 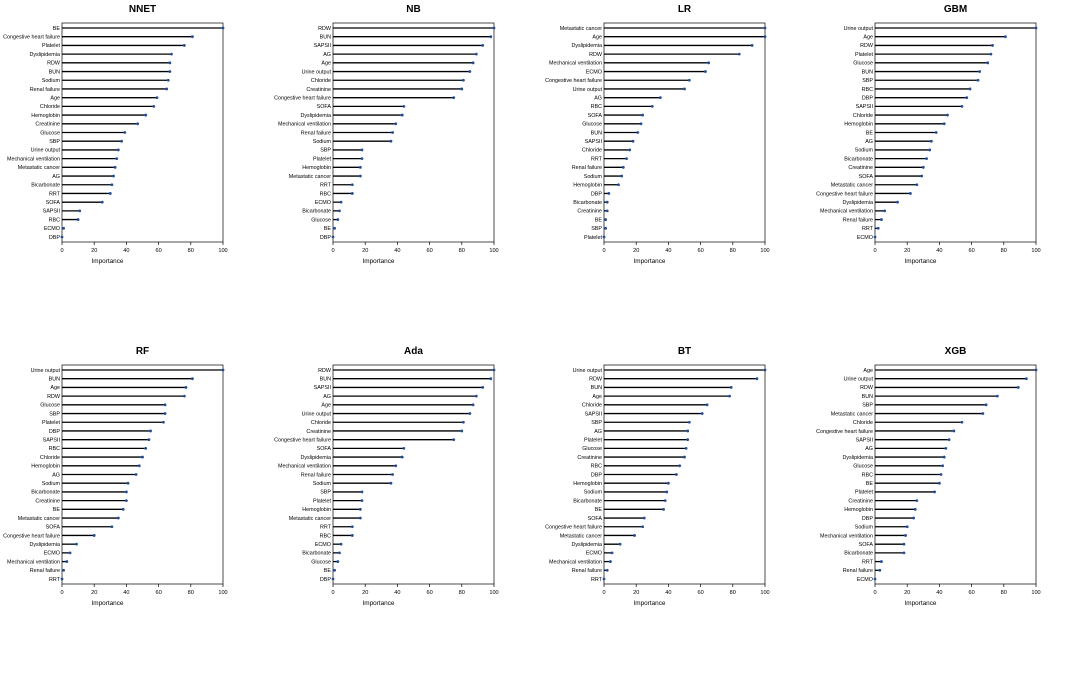 What do you see at coordinates (868, 370) in the screenshot?
I see `category-label: Age` at bounding box center [868, 370].